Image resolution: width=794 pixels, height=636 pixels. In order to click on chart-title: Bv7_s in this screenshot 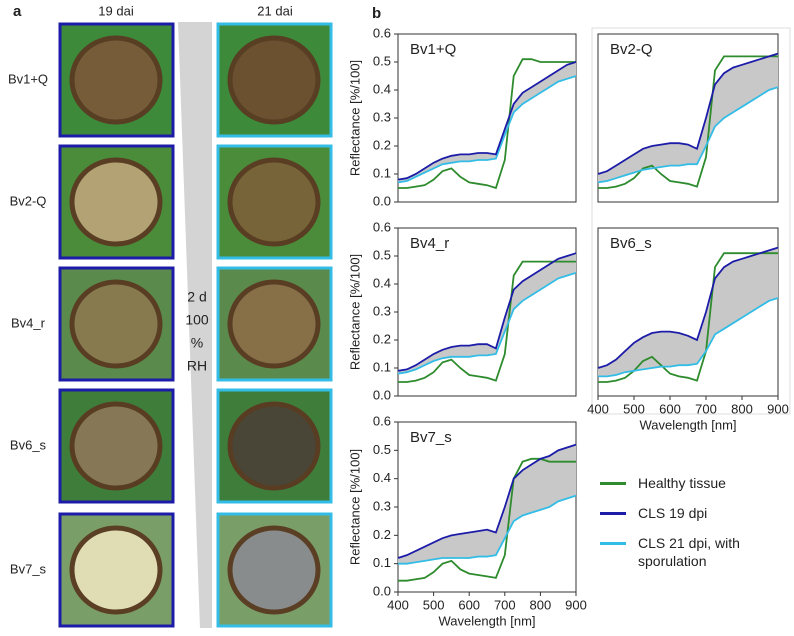, I will do `click(431, 437)`.